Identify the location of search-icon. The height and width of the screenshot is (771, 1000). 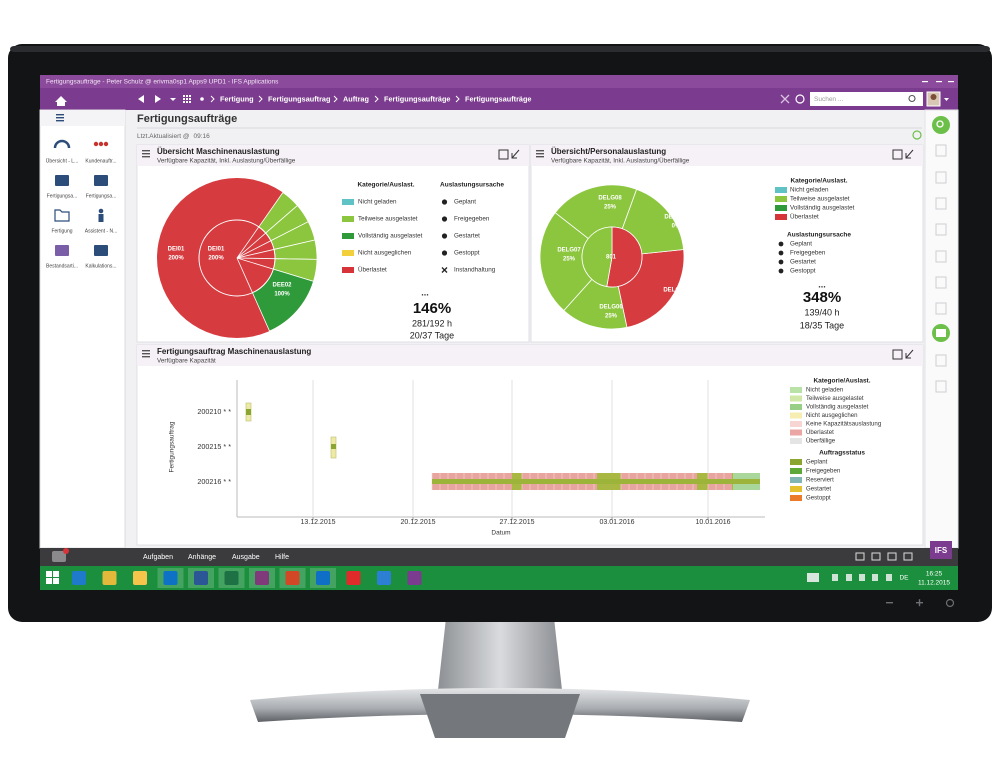
(912, 98).